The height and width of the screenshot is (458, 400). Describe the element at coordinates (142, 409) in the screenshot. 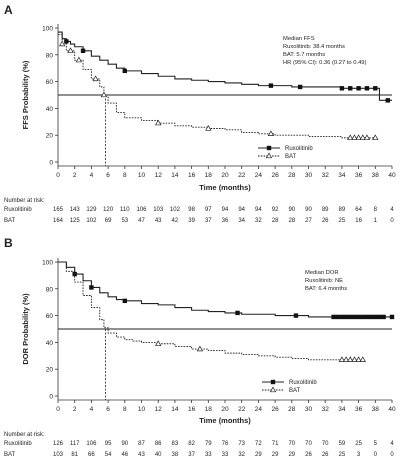

I see `x-tick-label: 10` at that location.